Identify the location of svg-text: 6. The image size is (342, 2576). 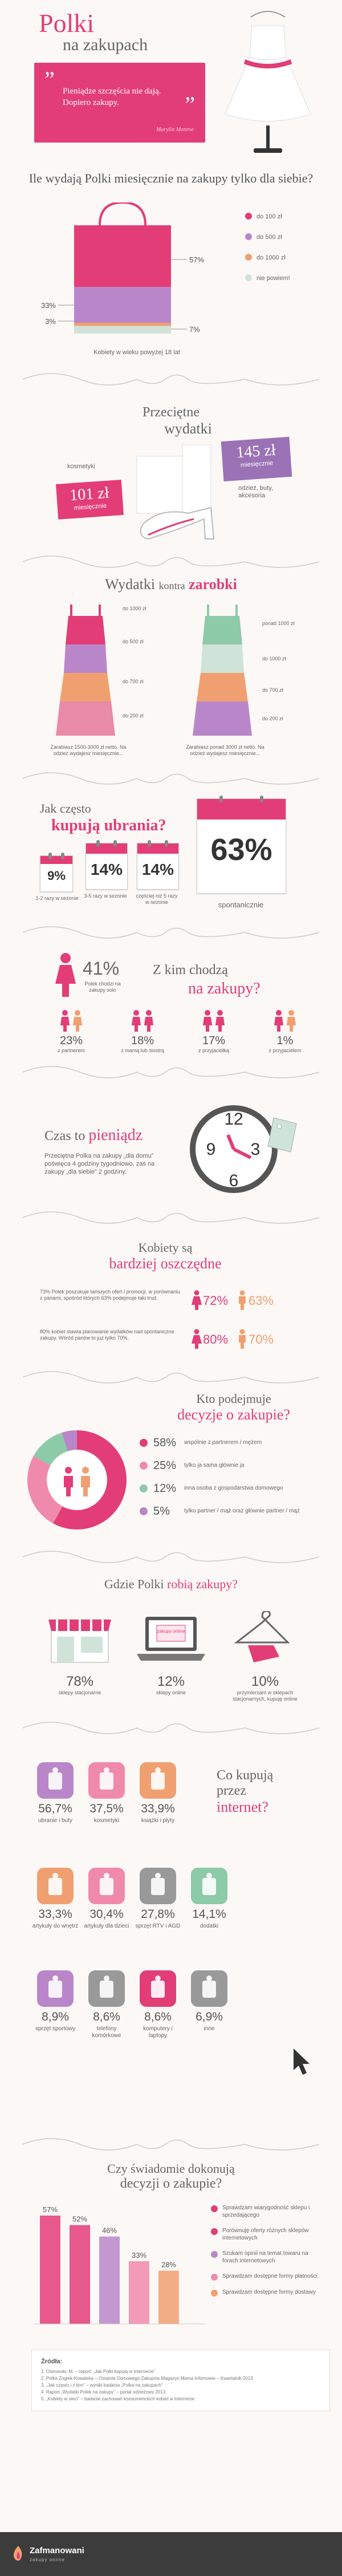
(234, 1180).